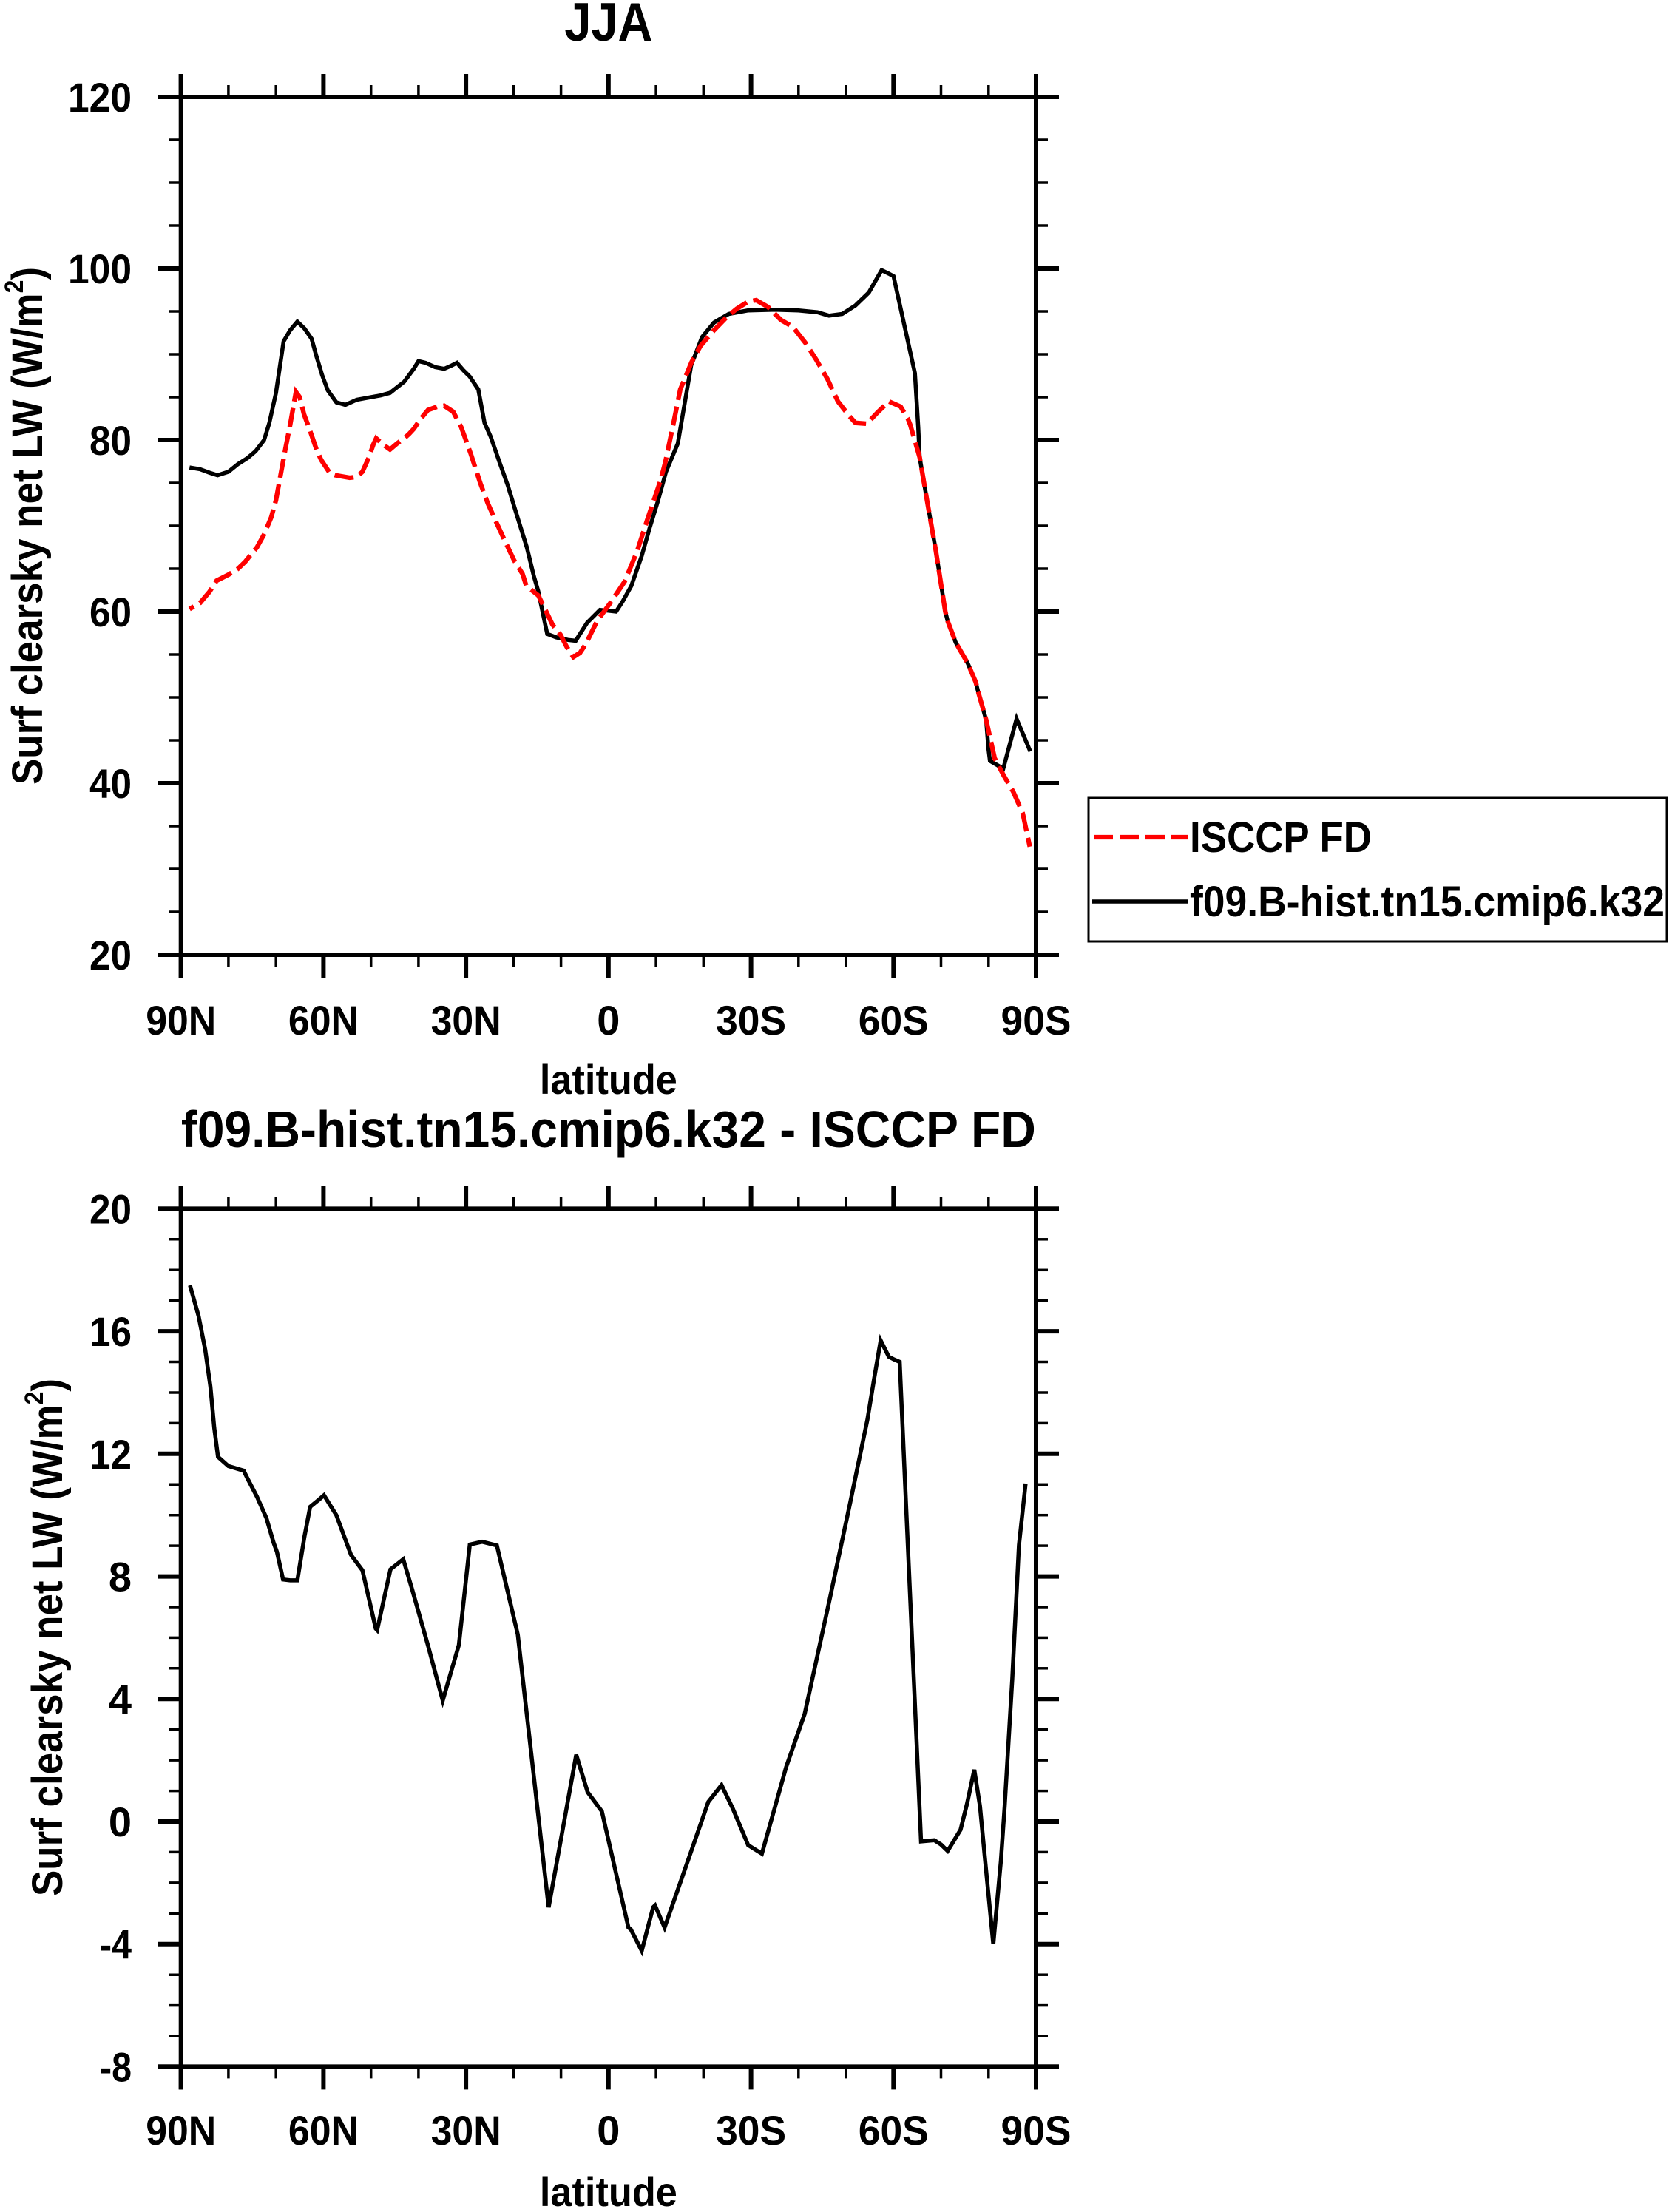  I want to click on svg-text: 100, so click(100, 269).